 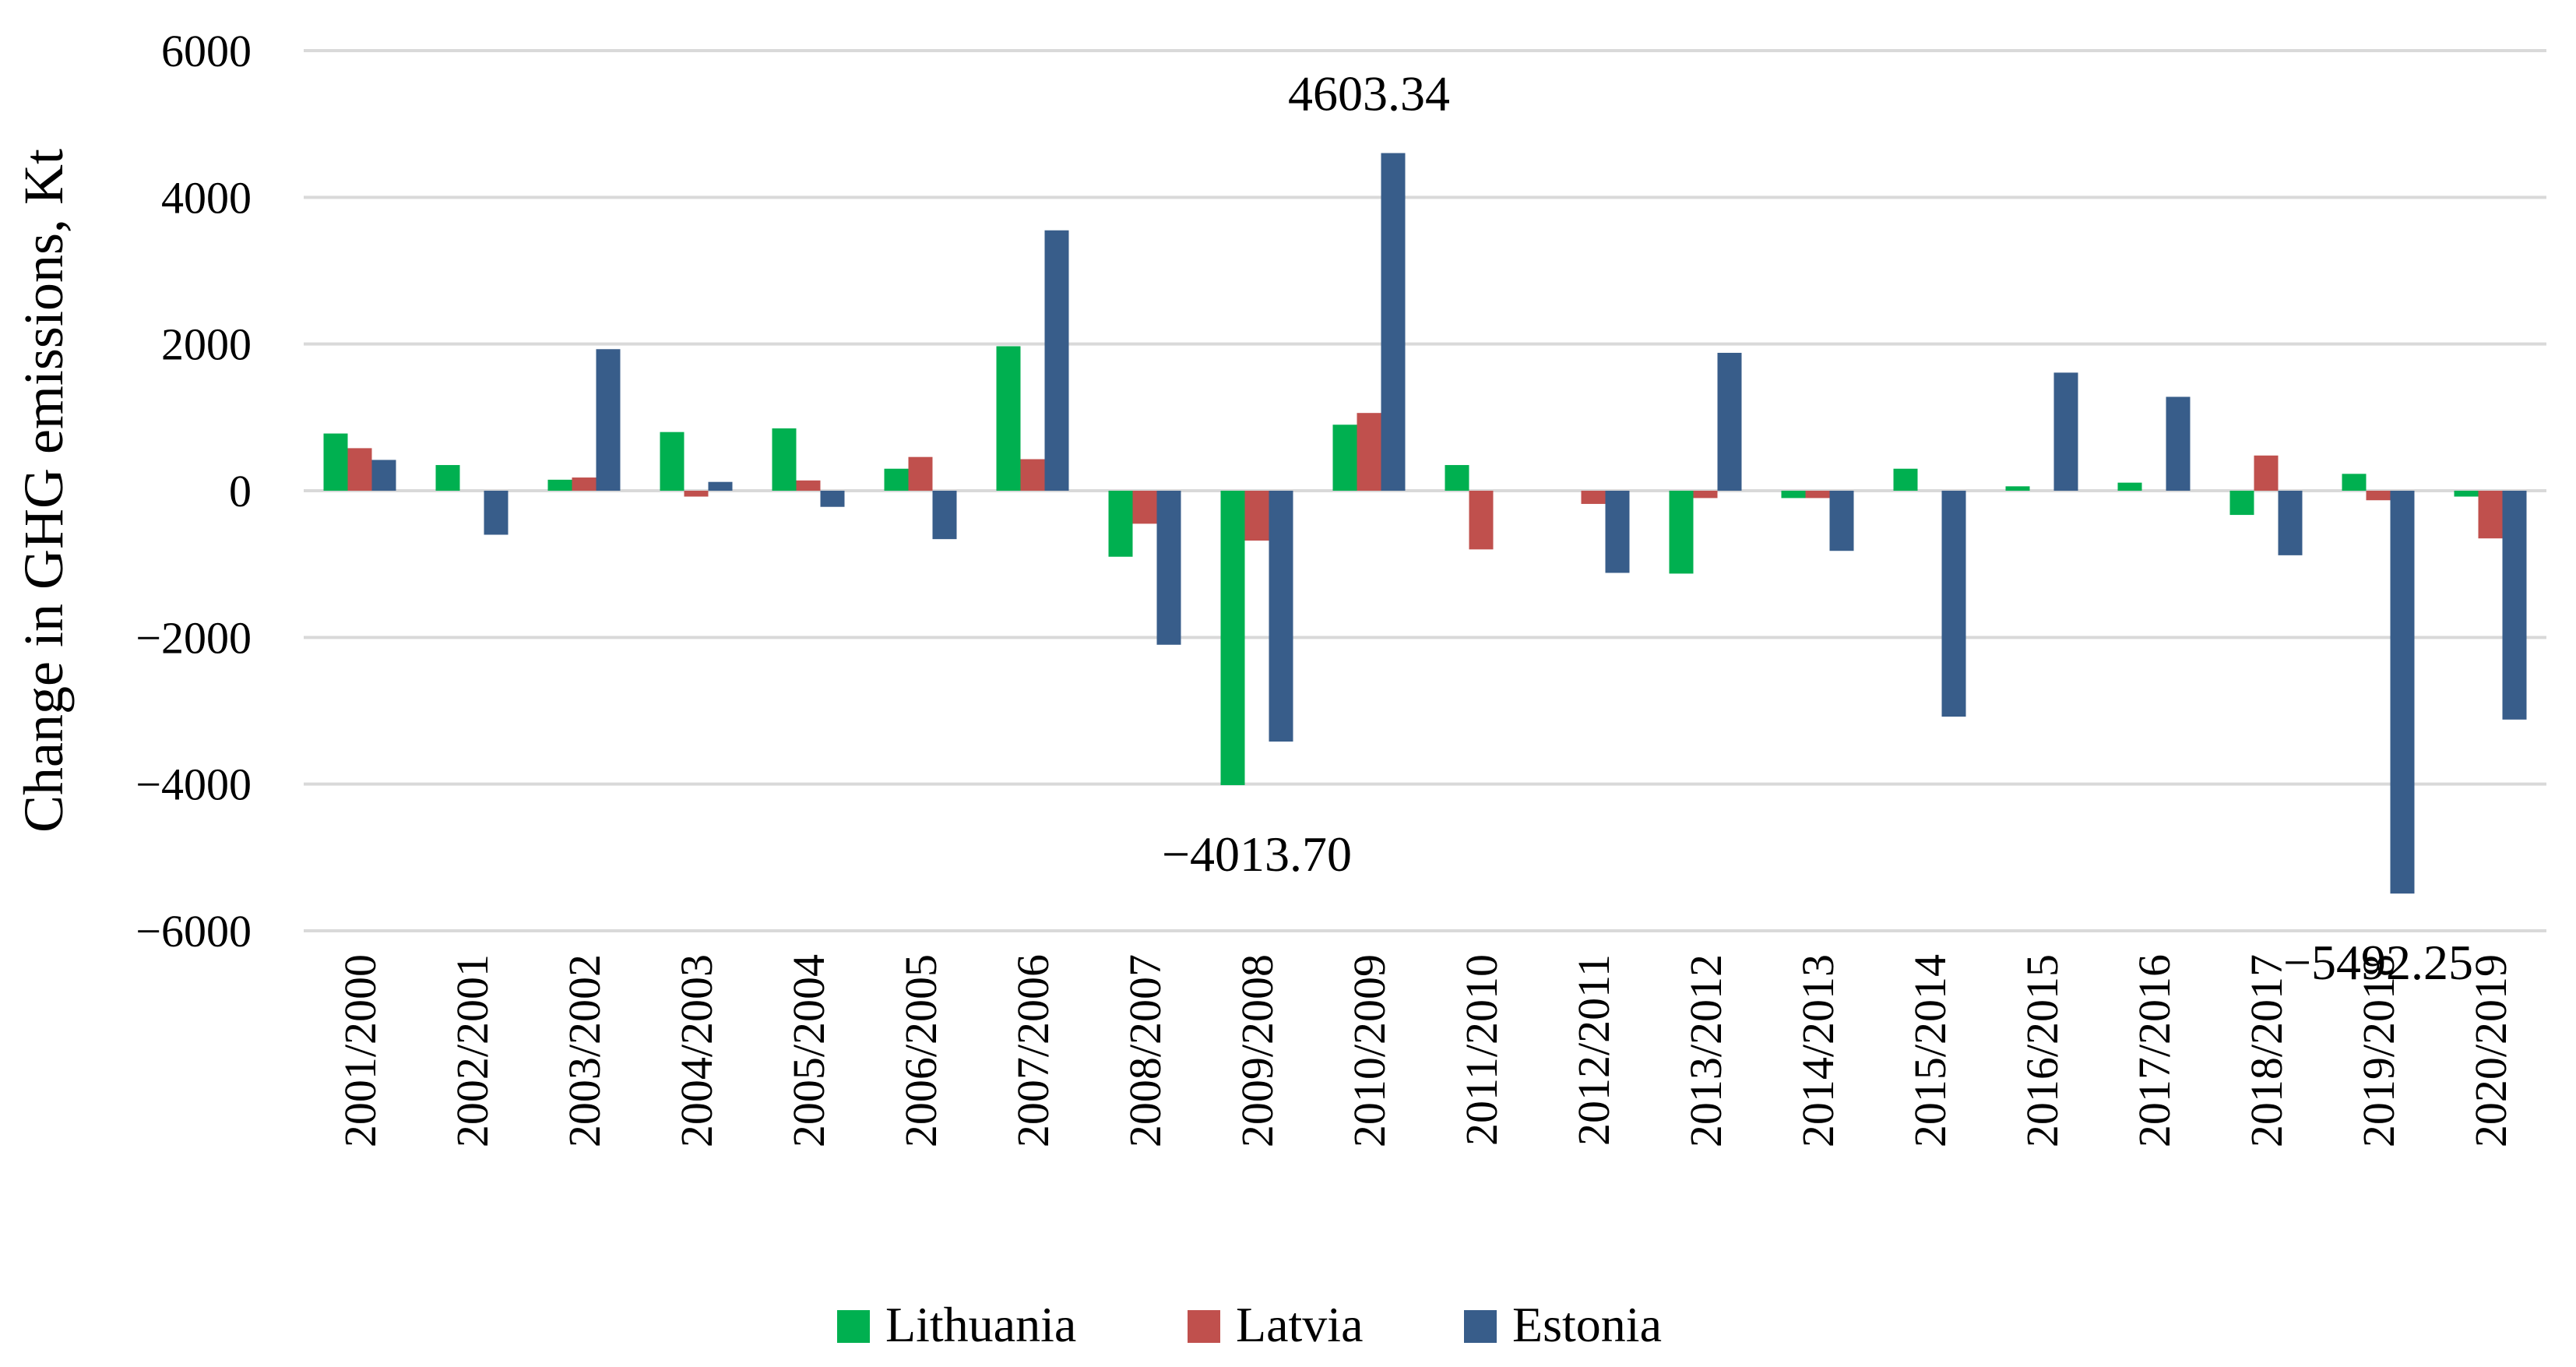 I want to click on x-tick-label: 2016/2015, so click(x=2042, y=1050).